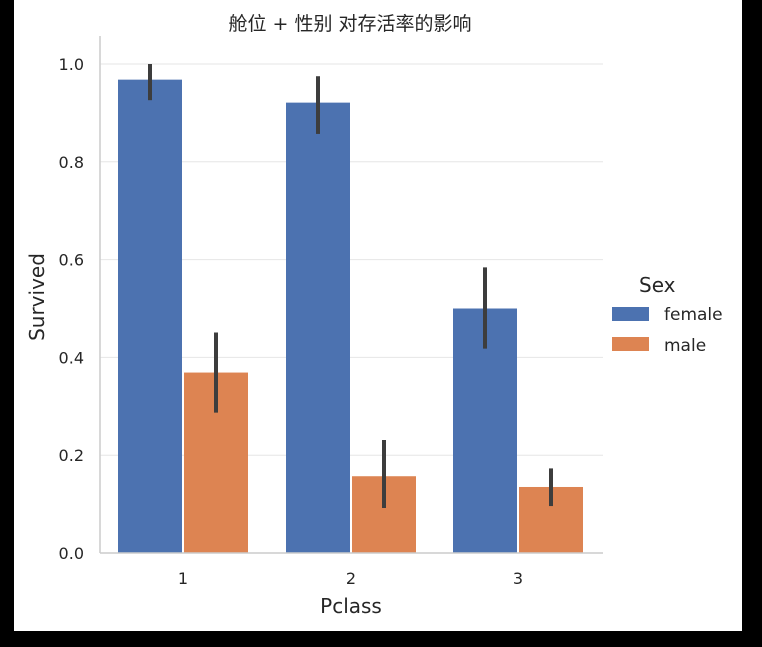 The height and width of the screenshot is (647, 762). What do you see at coordinates (630, 314) in the screenshot?
I see `legend-swatch-female` at bounding box center [630, 314].